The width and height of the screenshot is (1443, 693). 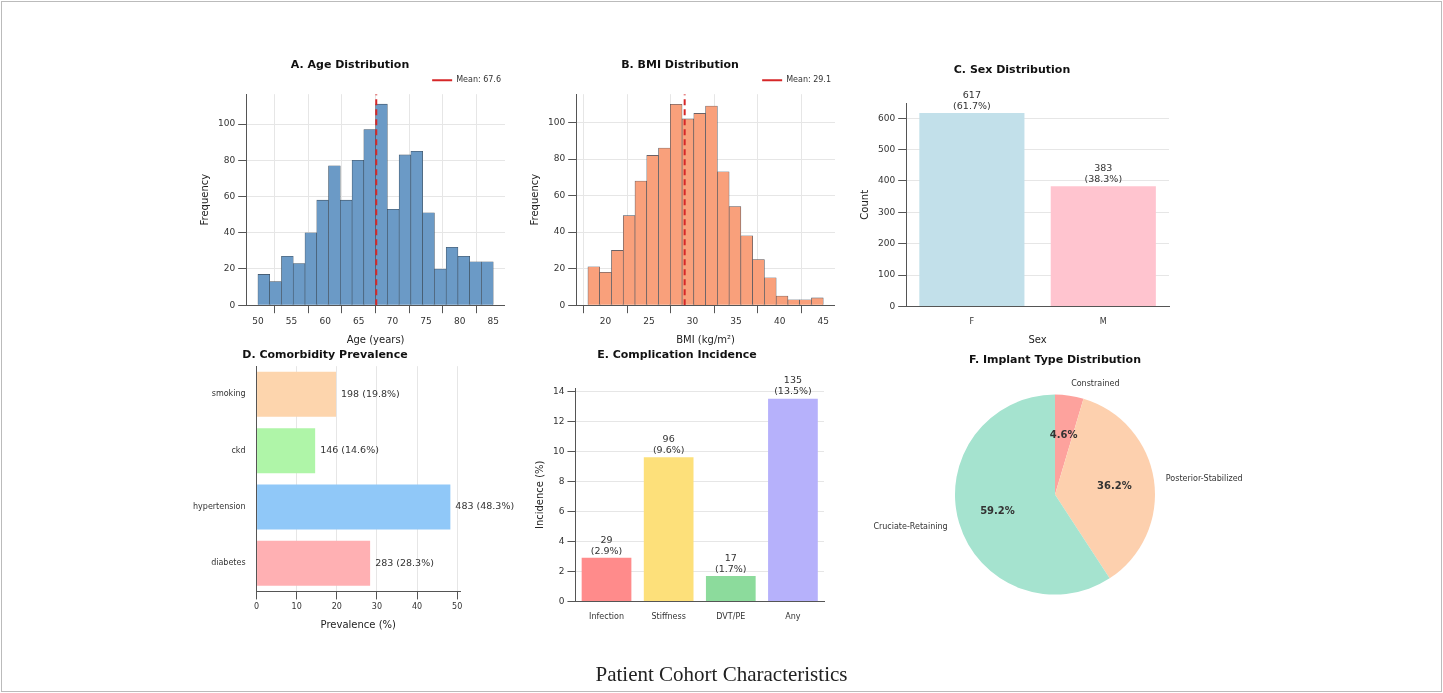 What do you see at coordinates (349, 450) in the screenshot?
I see `data-label: 146 (14.6%)` at bounding box center [349, 450].